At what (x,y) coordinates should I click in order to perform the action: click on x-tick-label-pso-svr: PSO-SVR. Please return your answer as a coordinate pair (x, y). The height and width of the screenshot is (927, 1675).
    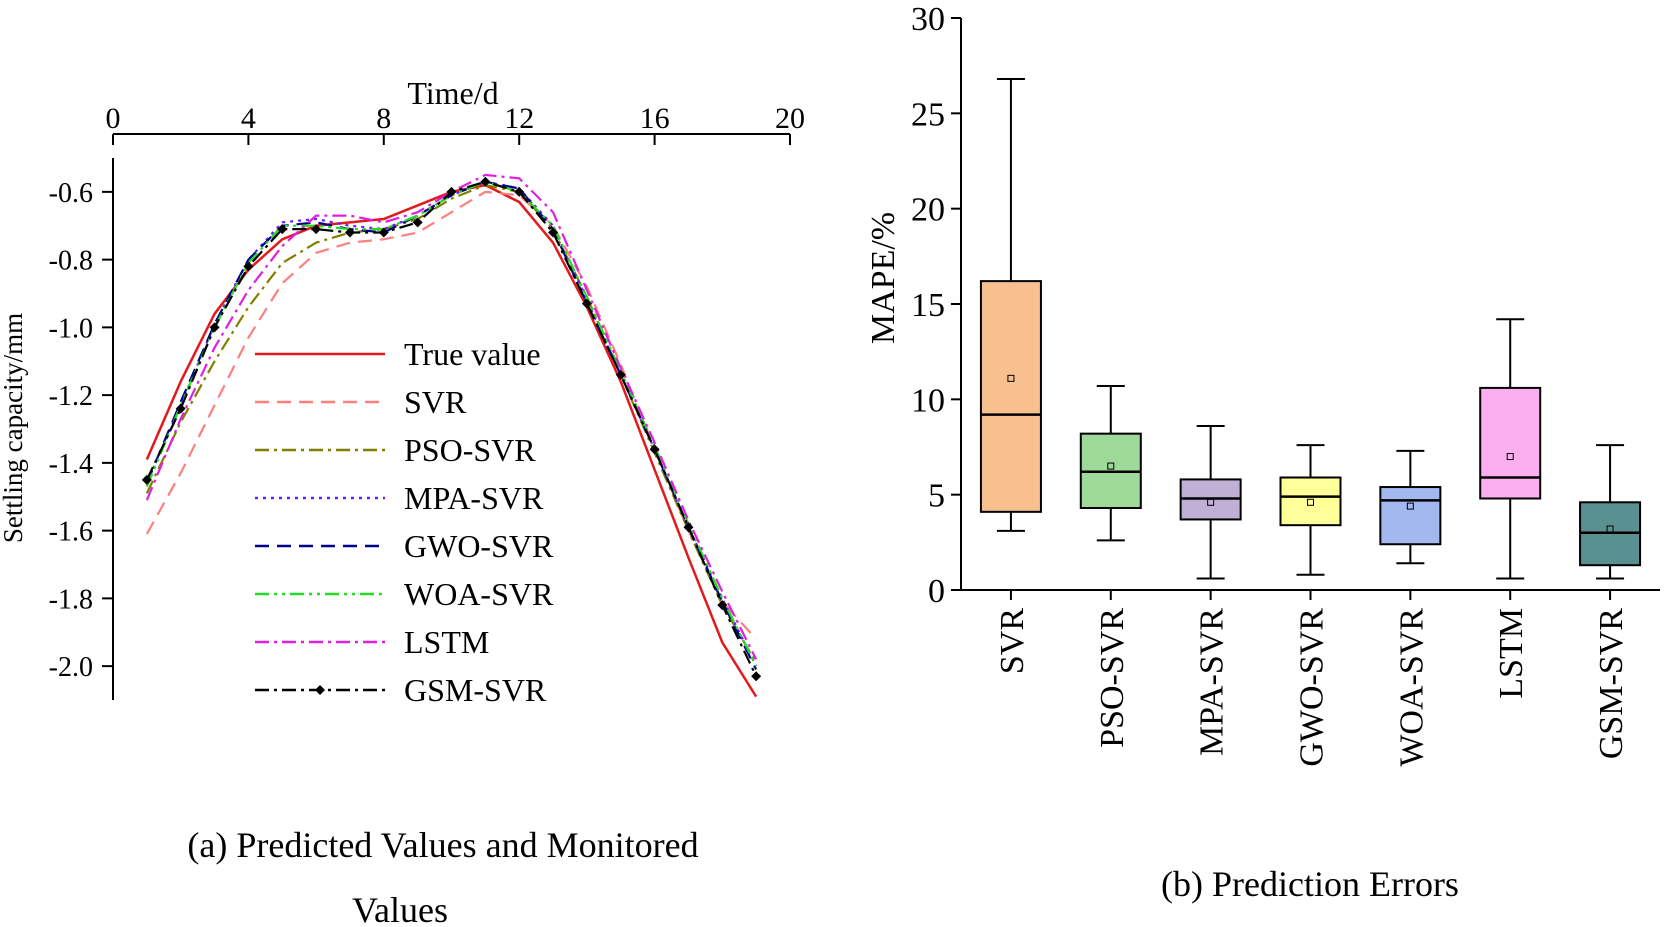
    Looking at the image, I should click on (1112, 678).